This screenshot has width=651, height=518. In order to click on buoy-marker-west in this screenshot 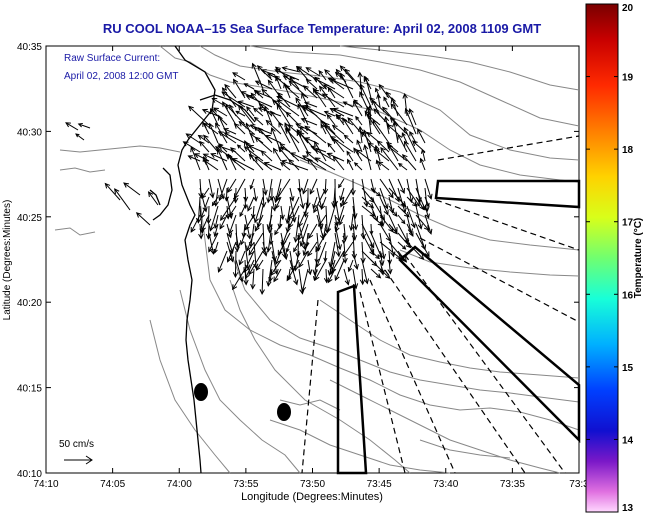, I will do `click(201, 392)`.